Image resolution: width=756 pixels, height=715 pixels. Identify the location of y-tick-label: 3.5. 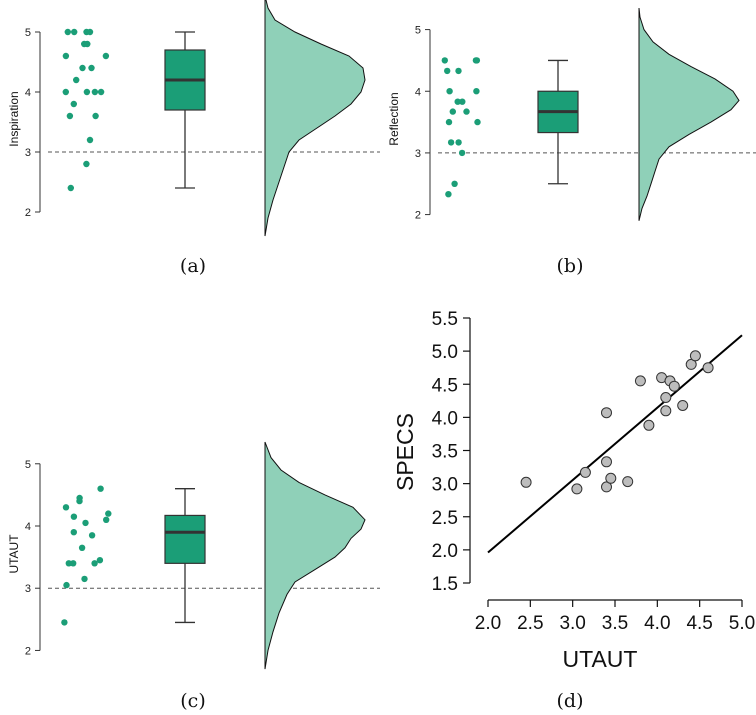
(445, 452).